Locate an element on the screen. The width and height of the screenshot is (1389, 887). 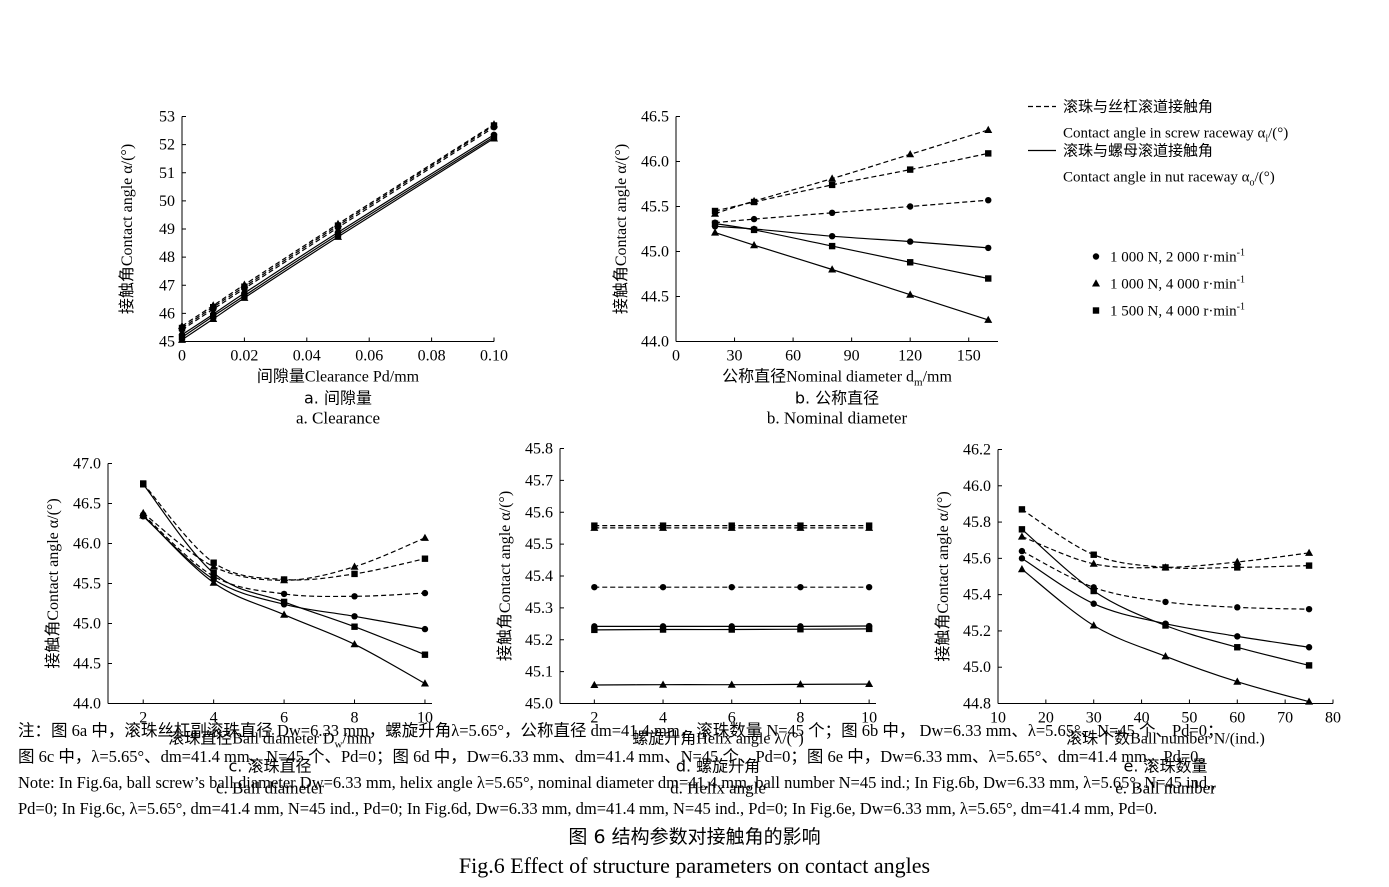
y-tick-label: 48 is located at coordinates (167, 257).